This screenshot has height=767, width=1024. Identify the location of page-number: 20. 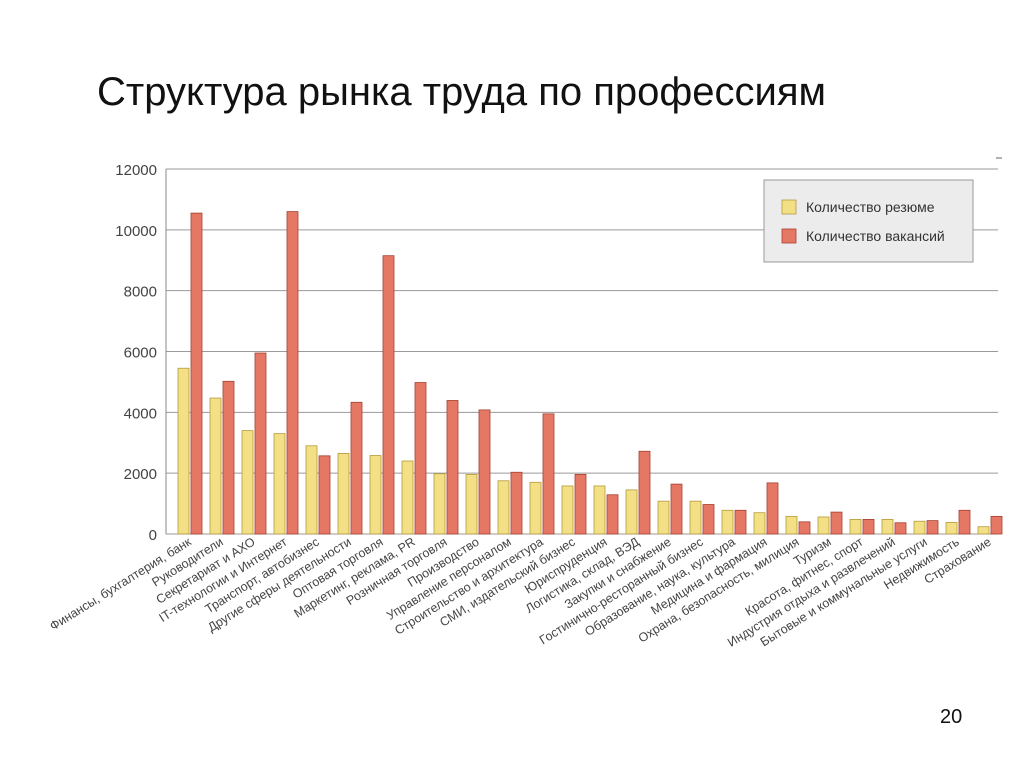
(951, 717).